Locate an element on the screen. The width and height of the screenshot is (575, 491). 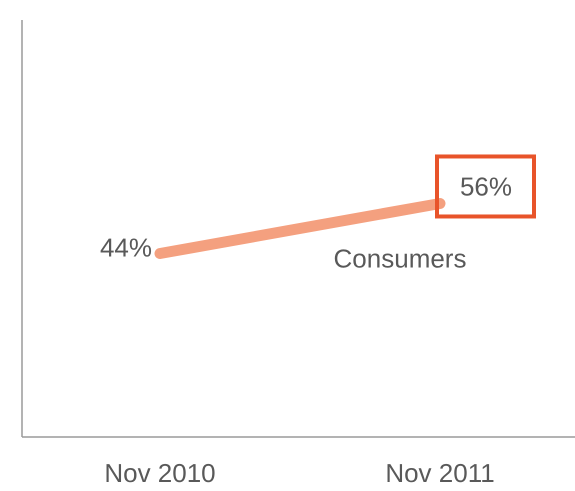
x-tick-label: Nov 2011 is located at coordinates (440, 473).